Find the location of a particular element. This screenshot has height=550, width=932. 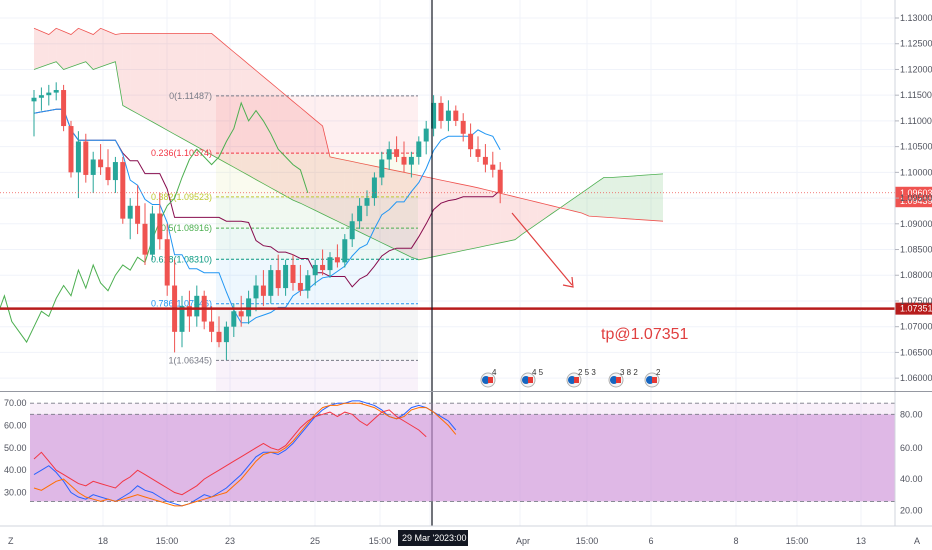

time-tick-label: 8 is located at coordinates (735, 541).